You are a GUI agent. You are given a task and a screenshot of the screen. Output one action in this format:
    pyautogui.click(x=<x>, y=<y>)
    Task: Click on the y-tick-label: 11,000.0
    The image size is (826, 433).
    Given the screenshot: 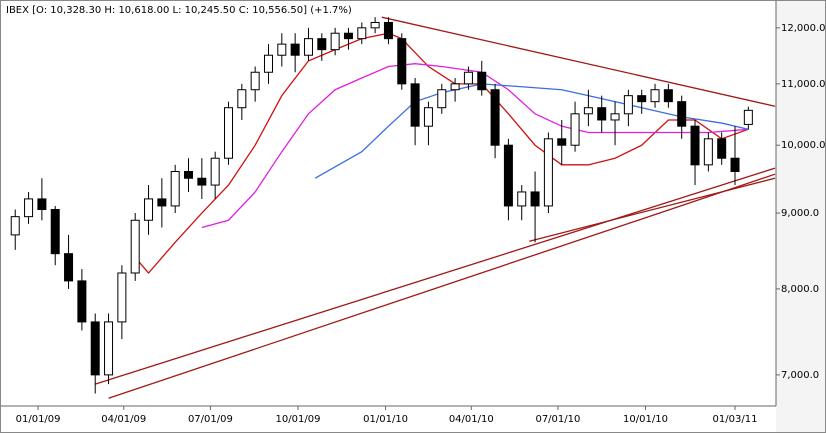 What is the action you would take?
    pyautogui.click(x=803, y=84)
    